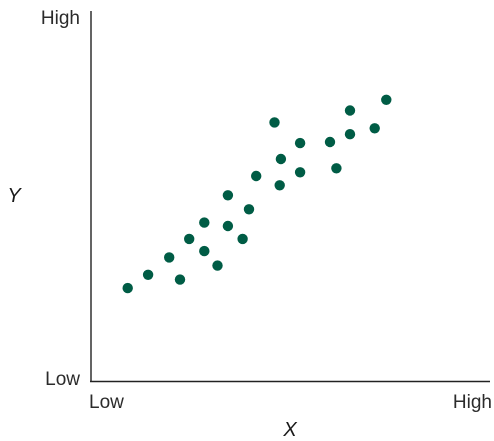  Describe the element at coordinates (14, 196) in the screenshot. I see `y-axis-label: Y` at that location.